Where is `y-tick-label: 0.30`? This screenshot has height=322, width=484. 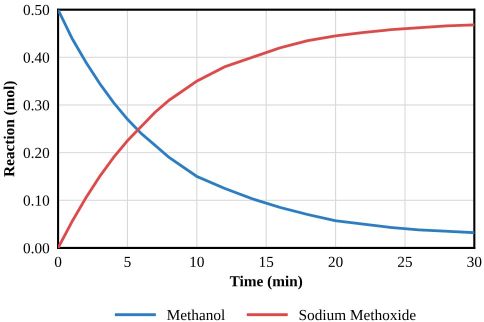 y-tick-label: 0.30 is located at coordinates (37, 105).